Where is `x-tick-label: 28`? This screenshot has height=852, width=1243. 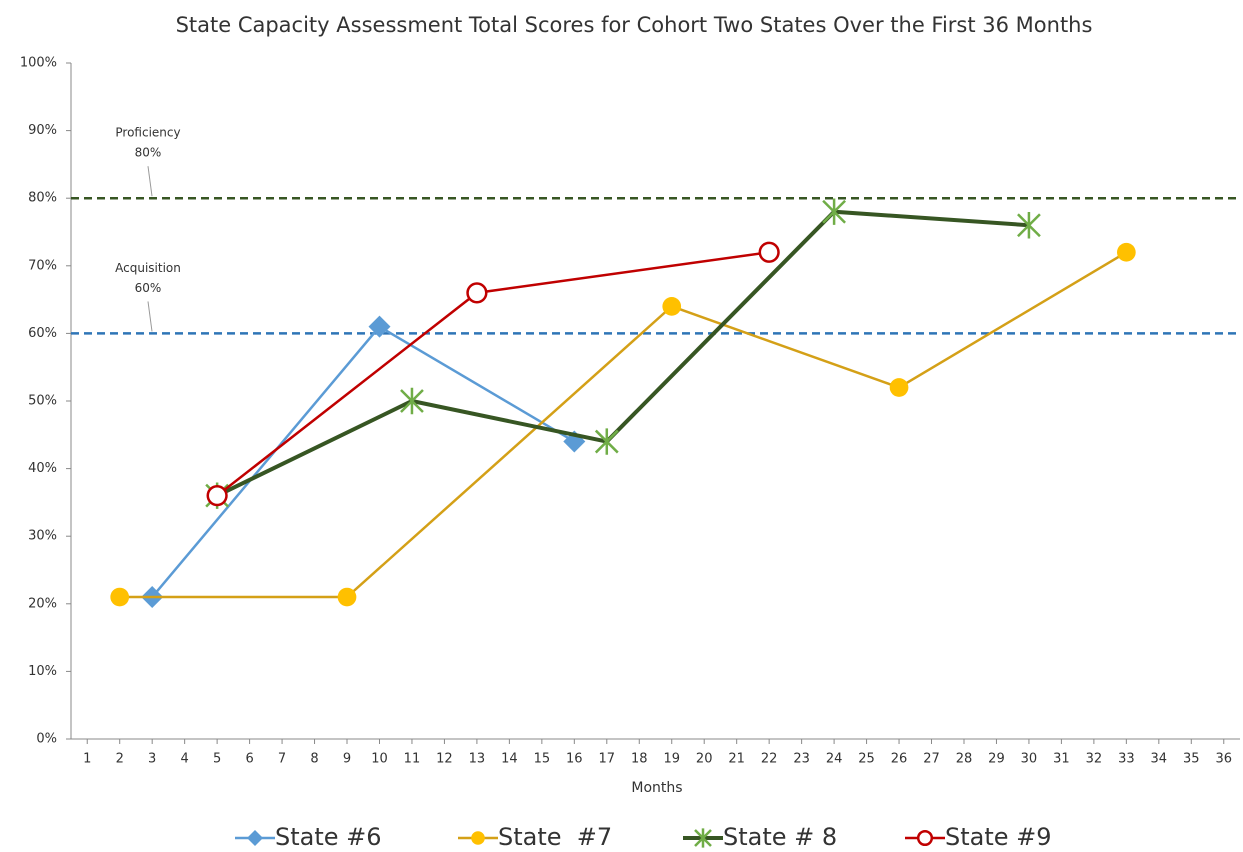 x-tick-label: 28 is located at coordinates (964, 759).